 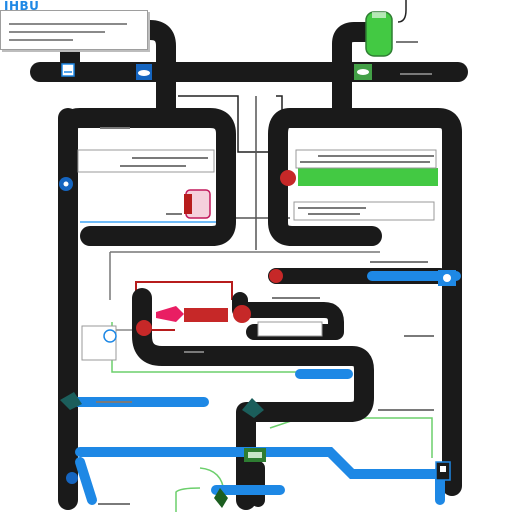 What do you see at coordinates (170, 314) in the screenshot?
I see `pink-valve-connector` at bounding box center [170, 314].